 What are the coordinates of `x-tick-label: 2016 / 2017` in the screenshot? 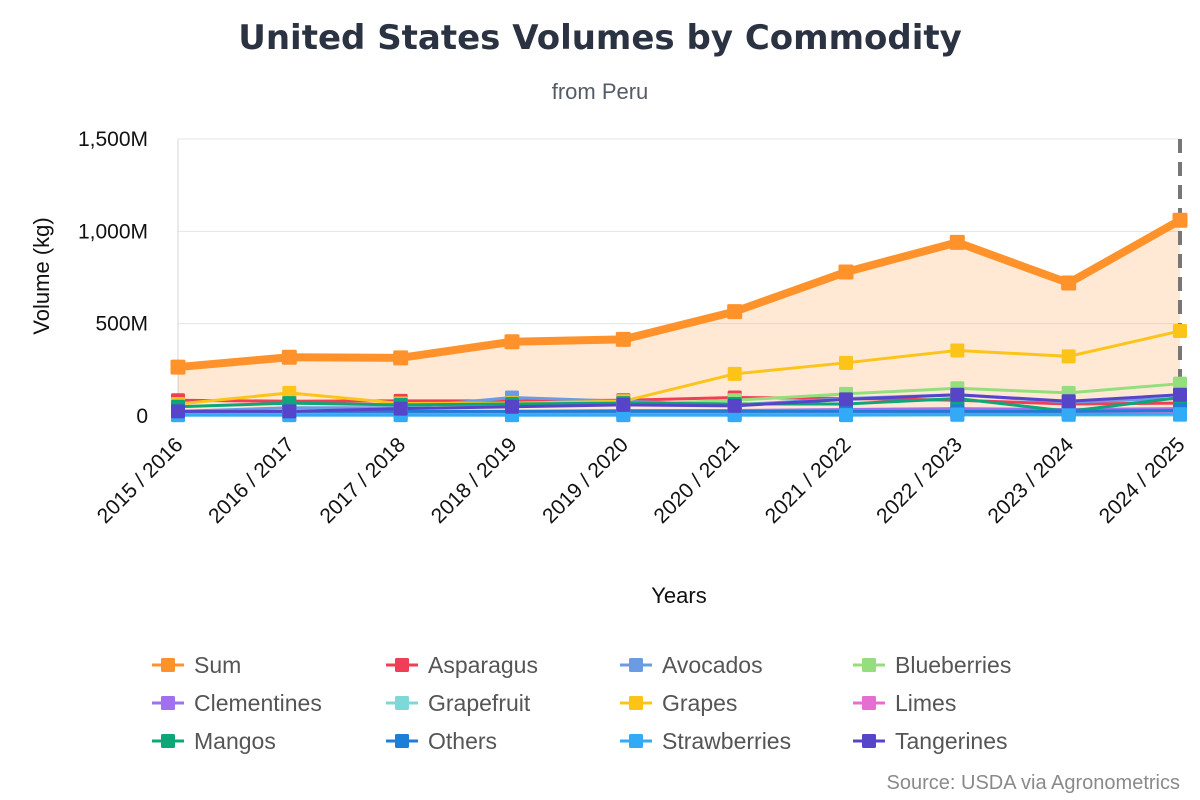 It's located at (251, 480).